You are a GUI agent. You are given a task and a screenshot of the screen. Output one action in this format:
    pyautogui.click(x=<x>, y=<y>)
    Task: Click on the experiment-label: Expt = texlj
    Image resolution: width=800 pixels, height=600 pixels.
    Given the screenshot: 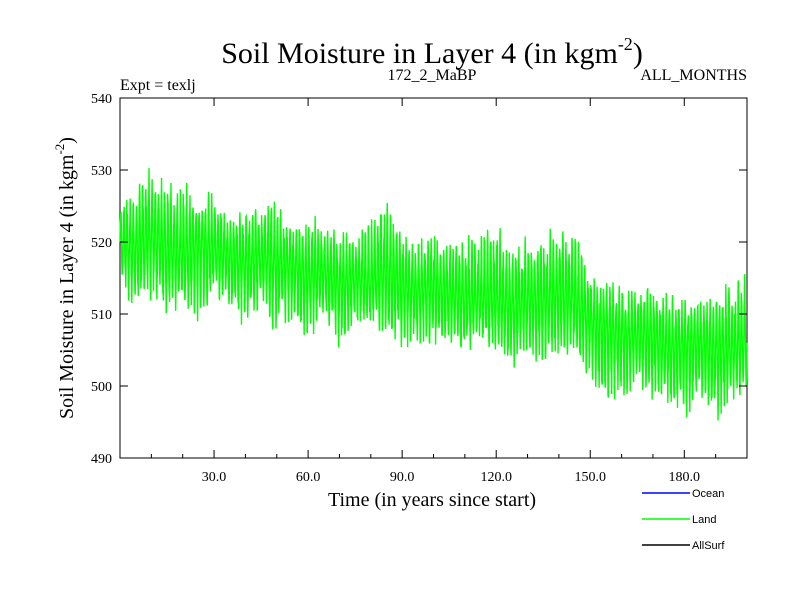 What is the action you would take?
    pyautogui.click(x=158, y=85)
    